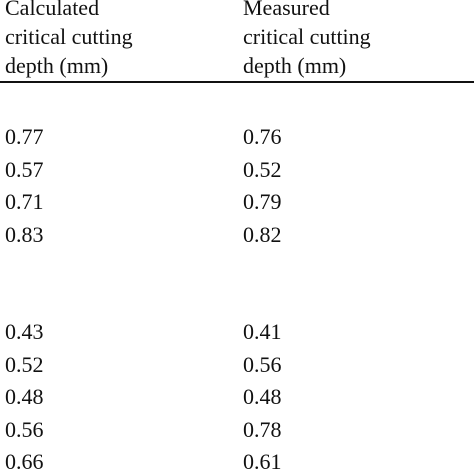  Describe the element at coordinates (24, 169) in the screenshot. I see `cell-value: 0.57` at that location.